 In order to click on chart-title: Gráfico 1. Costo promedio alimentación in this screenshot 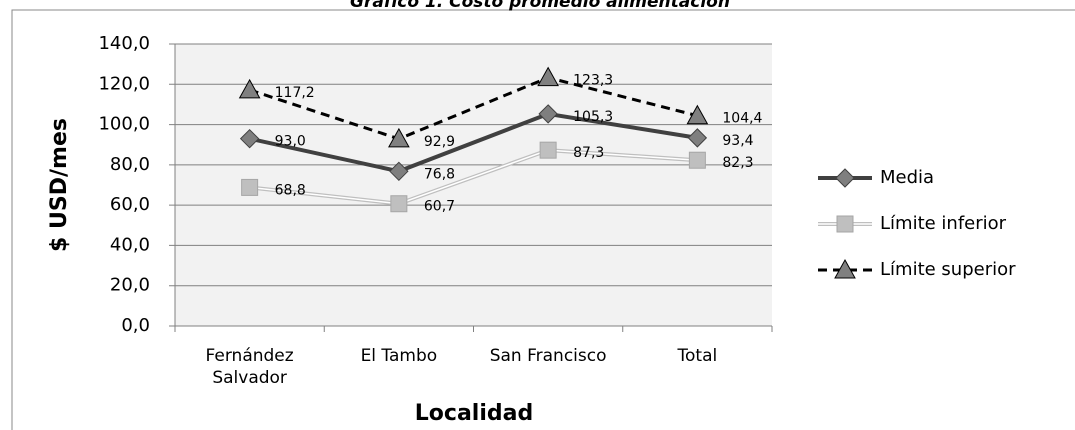, I will do `click(540, 6)`.